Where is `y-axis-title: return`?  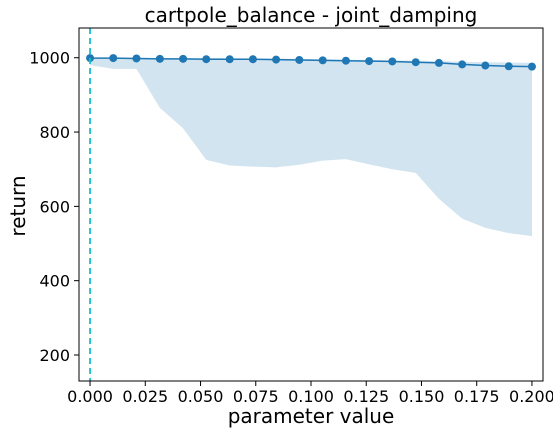
y-axis-title: return is located at coordinates (18, 205).